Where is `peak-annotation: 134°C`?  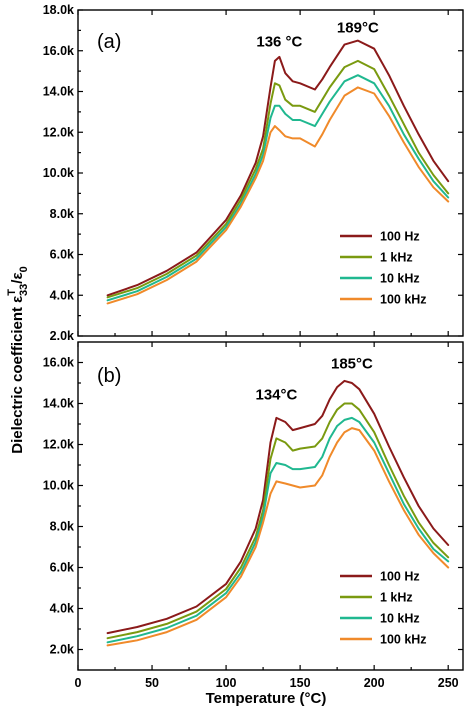 peak-annotation: 134°C is located at coordinates (276, 394).